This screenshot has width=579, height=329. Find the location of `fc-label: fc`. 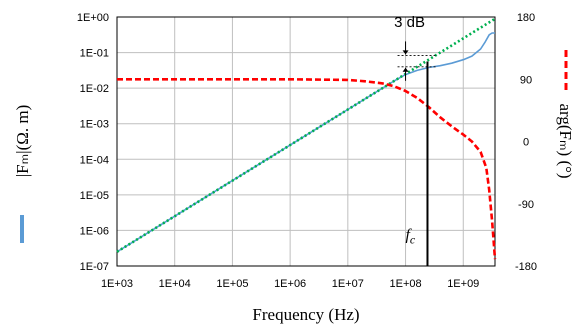

fc-label: fc is located at coordinates (410, 236).